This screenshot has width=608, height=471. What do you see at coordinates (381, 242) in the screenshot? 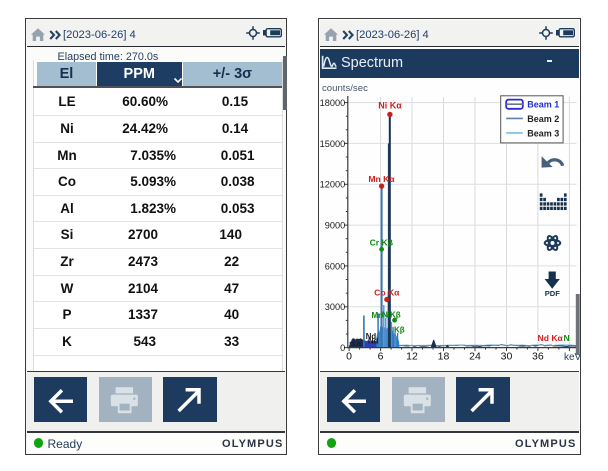
I see `svg-text: Cr Kβ` at bounding box center [381, 242].